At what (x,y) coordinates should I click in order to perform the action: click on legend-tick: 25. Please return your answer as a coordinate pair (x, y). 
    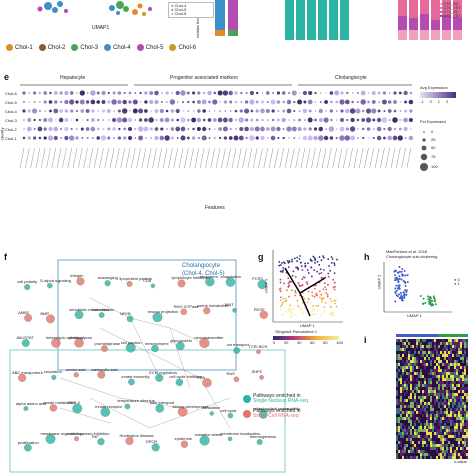
    Looking at the image, I should click on (433, 139).